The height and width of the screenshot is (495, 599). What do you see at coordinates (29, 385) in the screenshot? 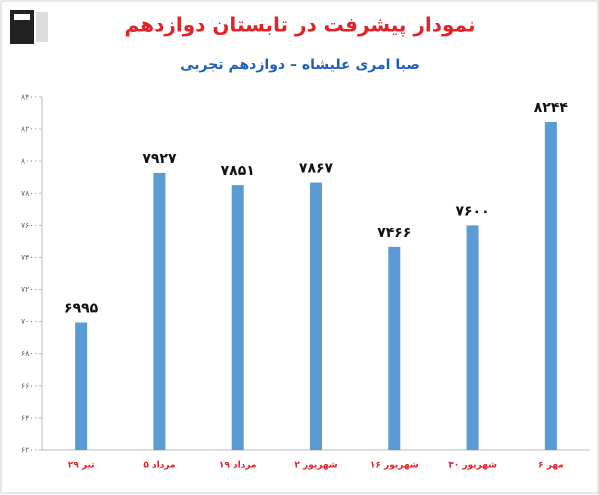
I see `y-tick-label: ۶۶۰۰` at bounding box center [29, 385].